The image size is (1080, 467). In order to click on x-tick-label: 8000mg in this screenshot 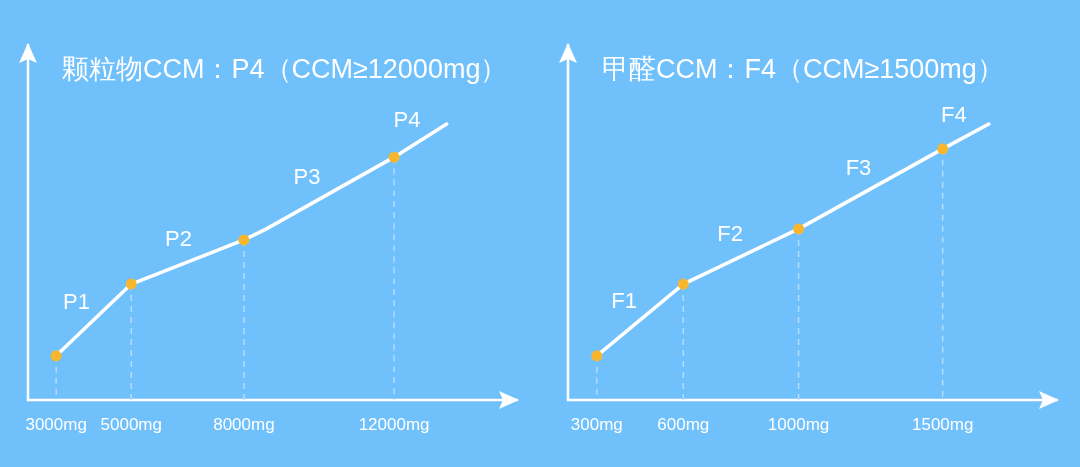, I will do `click(244, 424)`.